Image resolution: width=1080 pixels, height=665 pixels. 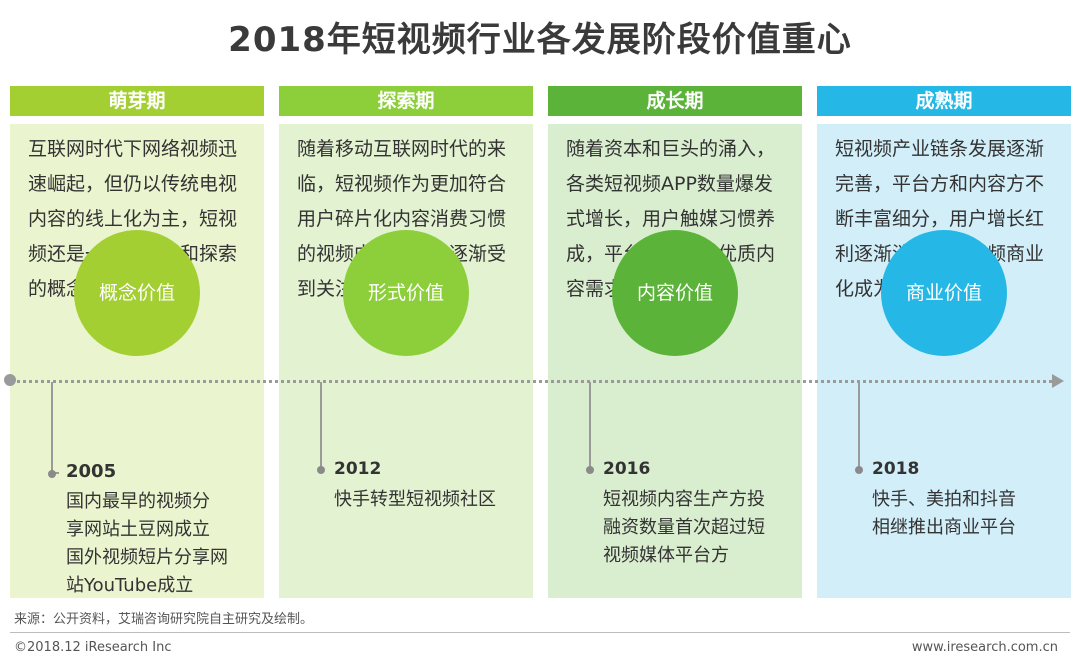 I want to click on website-link: www.iresearch.com.cn, so click(x=984, y=647).